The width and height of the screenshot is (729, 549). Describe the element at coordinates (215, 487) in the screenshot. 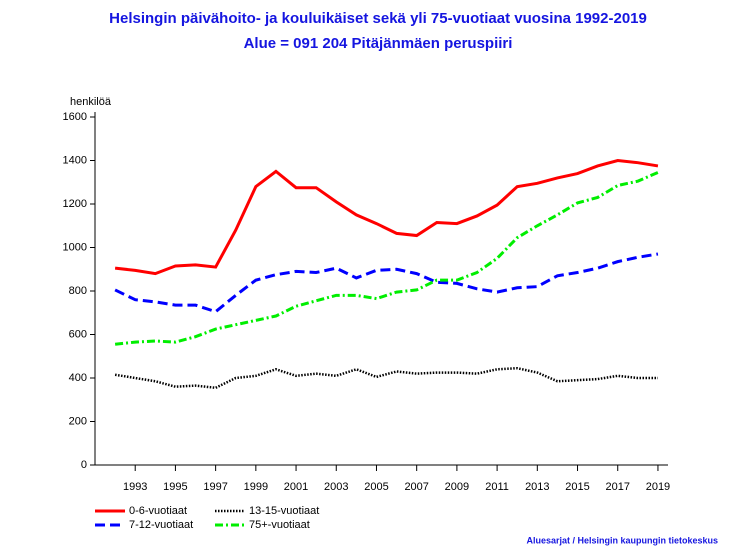

I see `x-tick-label: 1997` at that location.